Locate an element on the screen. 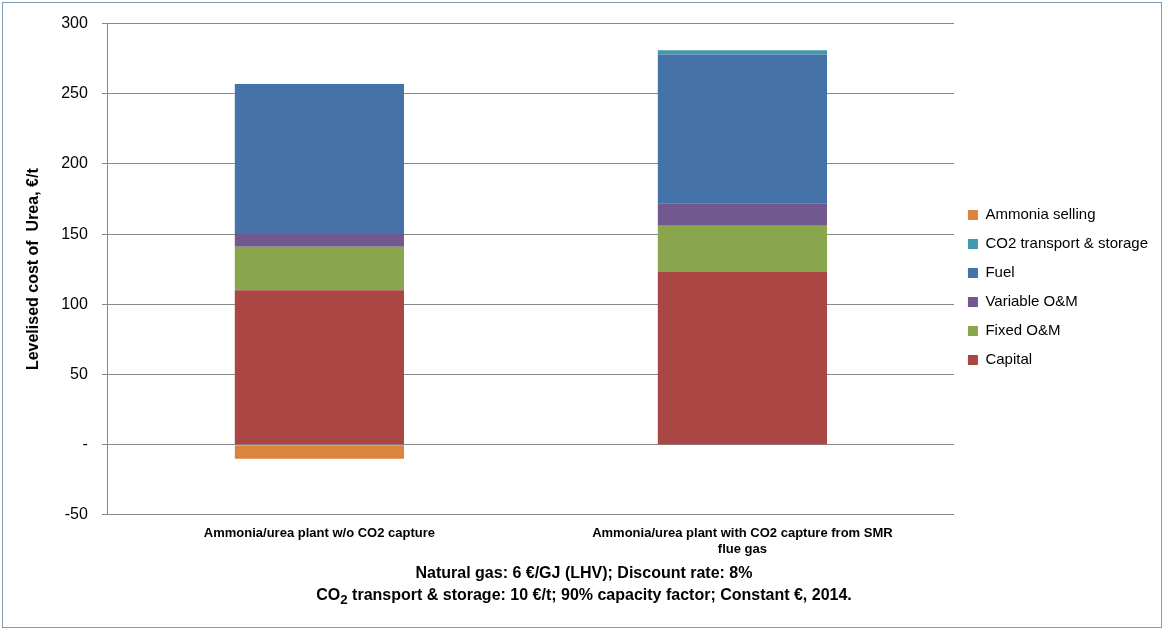  y-tick-label: 100 is located at coordinates (74, 303).